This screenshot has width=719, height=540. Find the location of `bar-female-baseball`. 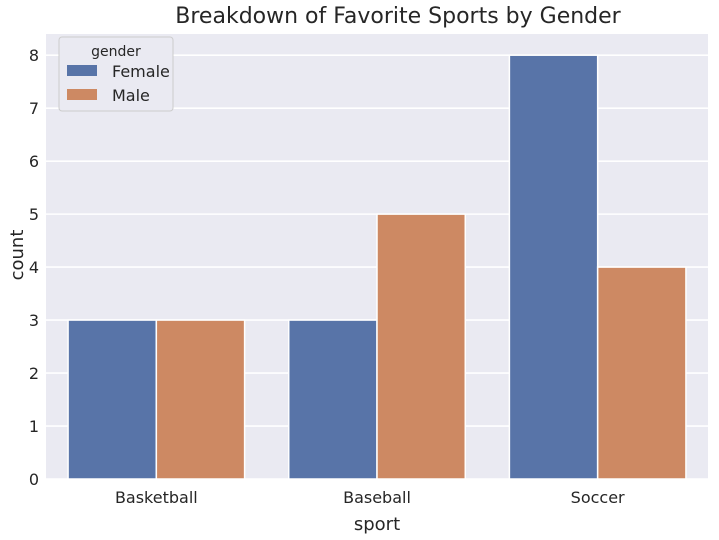

bar-female-baseball is located at coordinates (332, 399).